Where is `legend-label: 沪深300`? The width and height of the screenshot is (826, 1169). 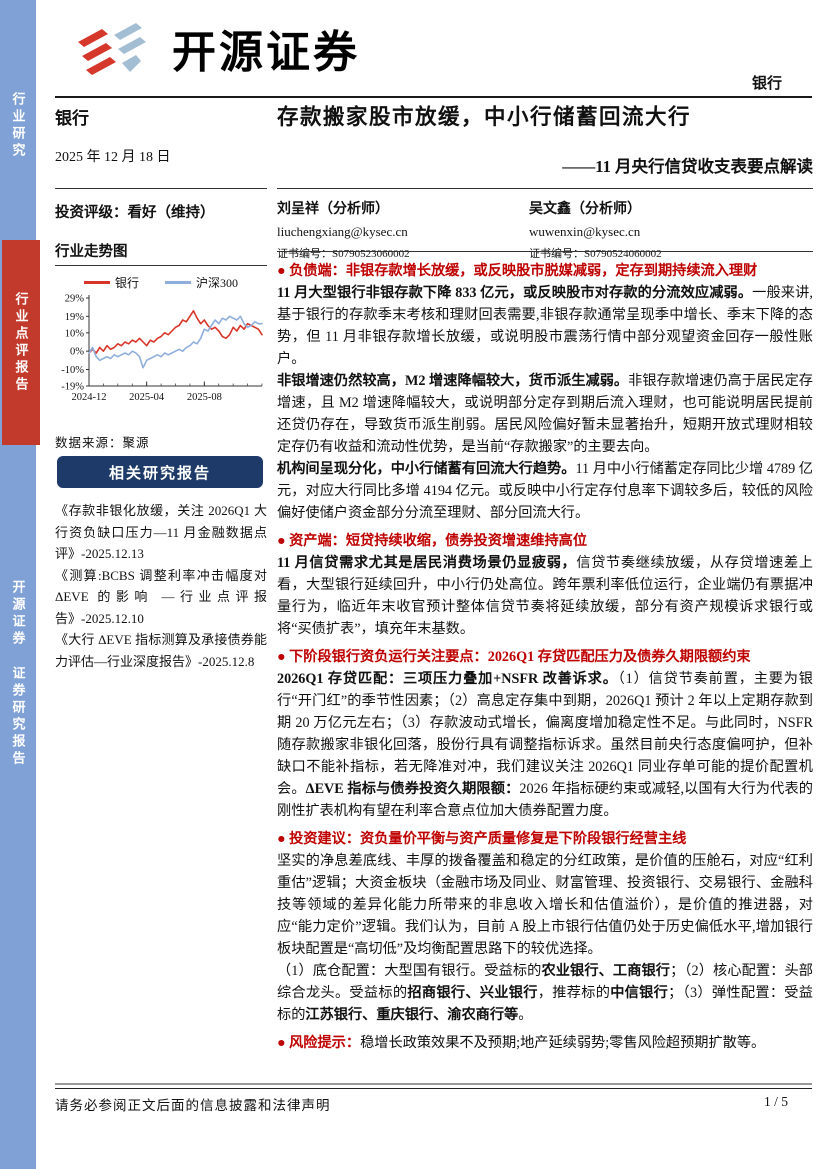
legend-label: 沪深300 is located at coordinates (217, 283).